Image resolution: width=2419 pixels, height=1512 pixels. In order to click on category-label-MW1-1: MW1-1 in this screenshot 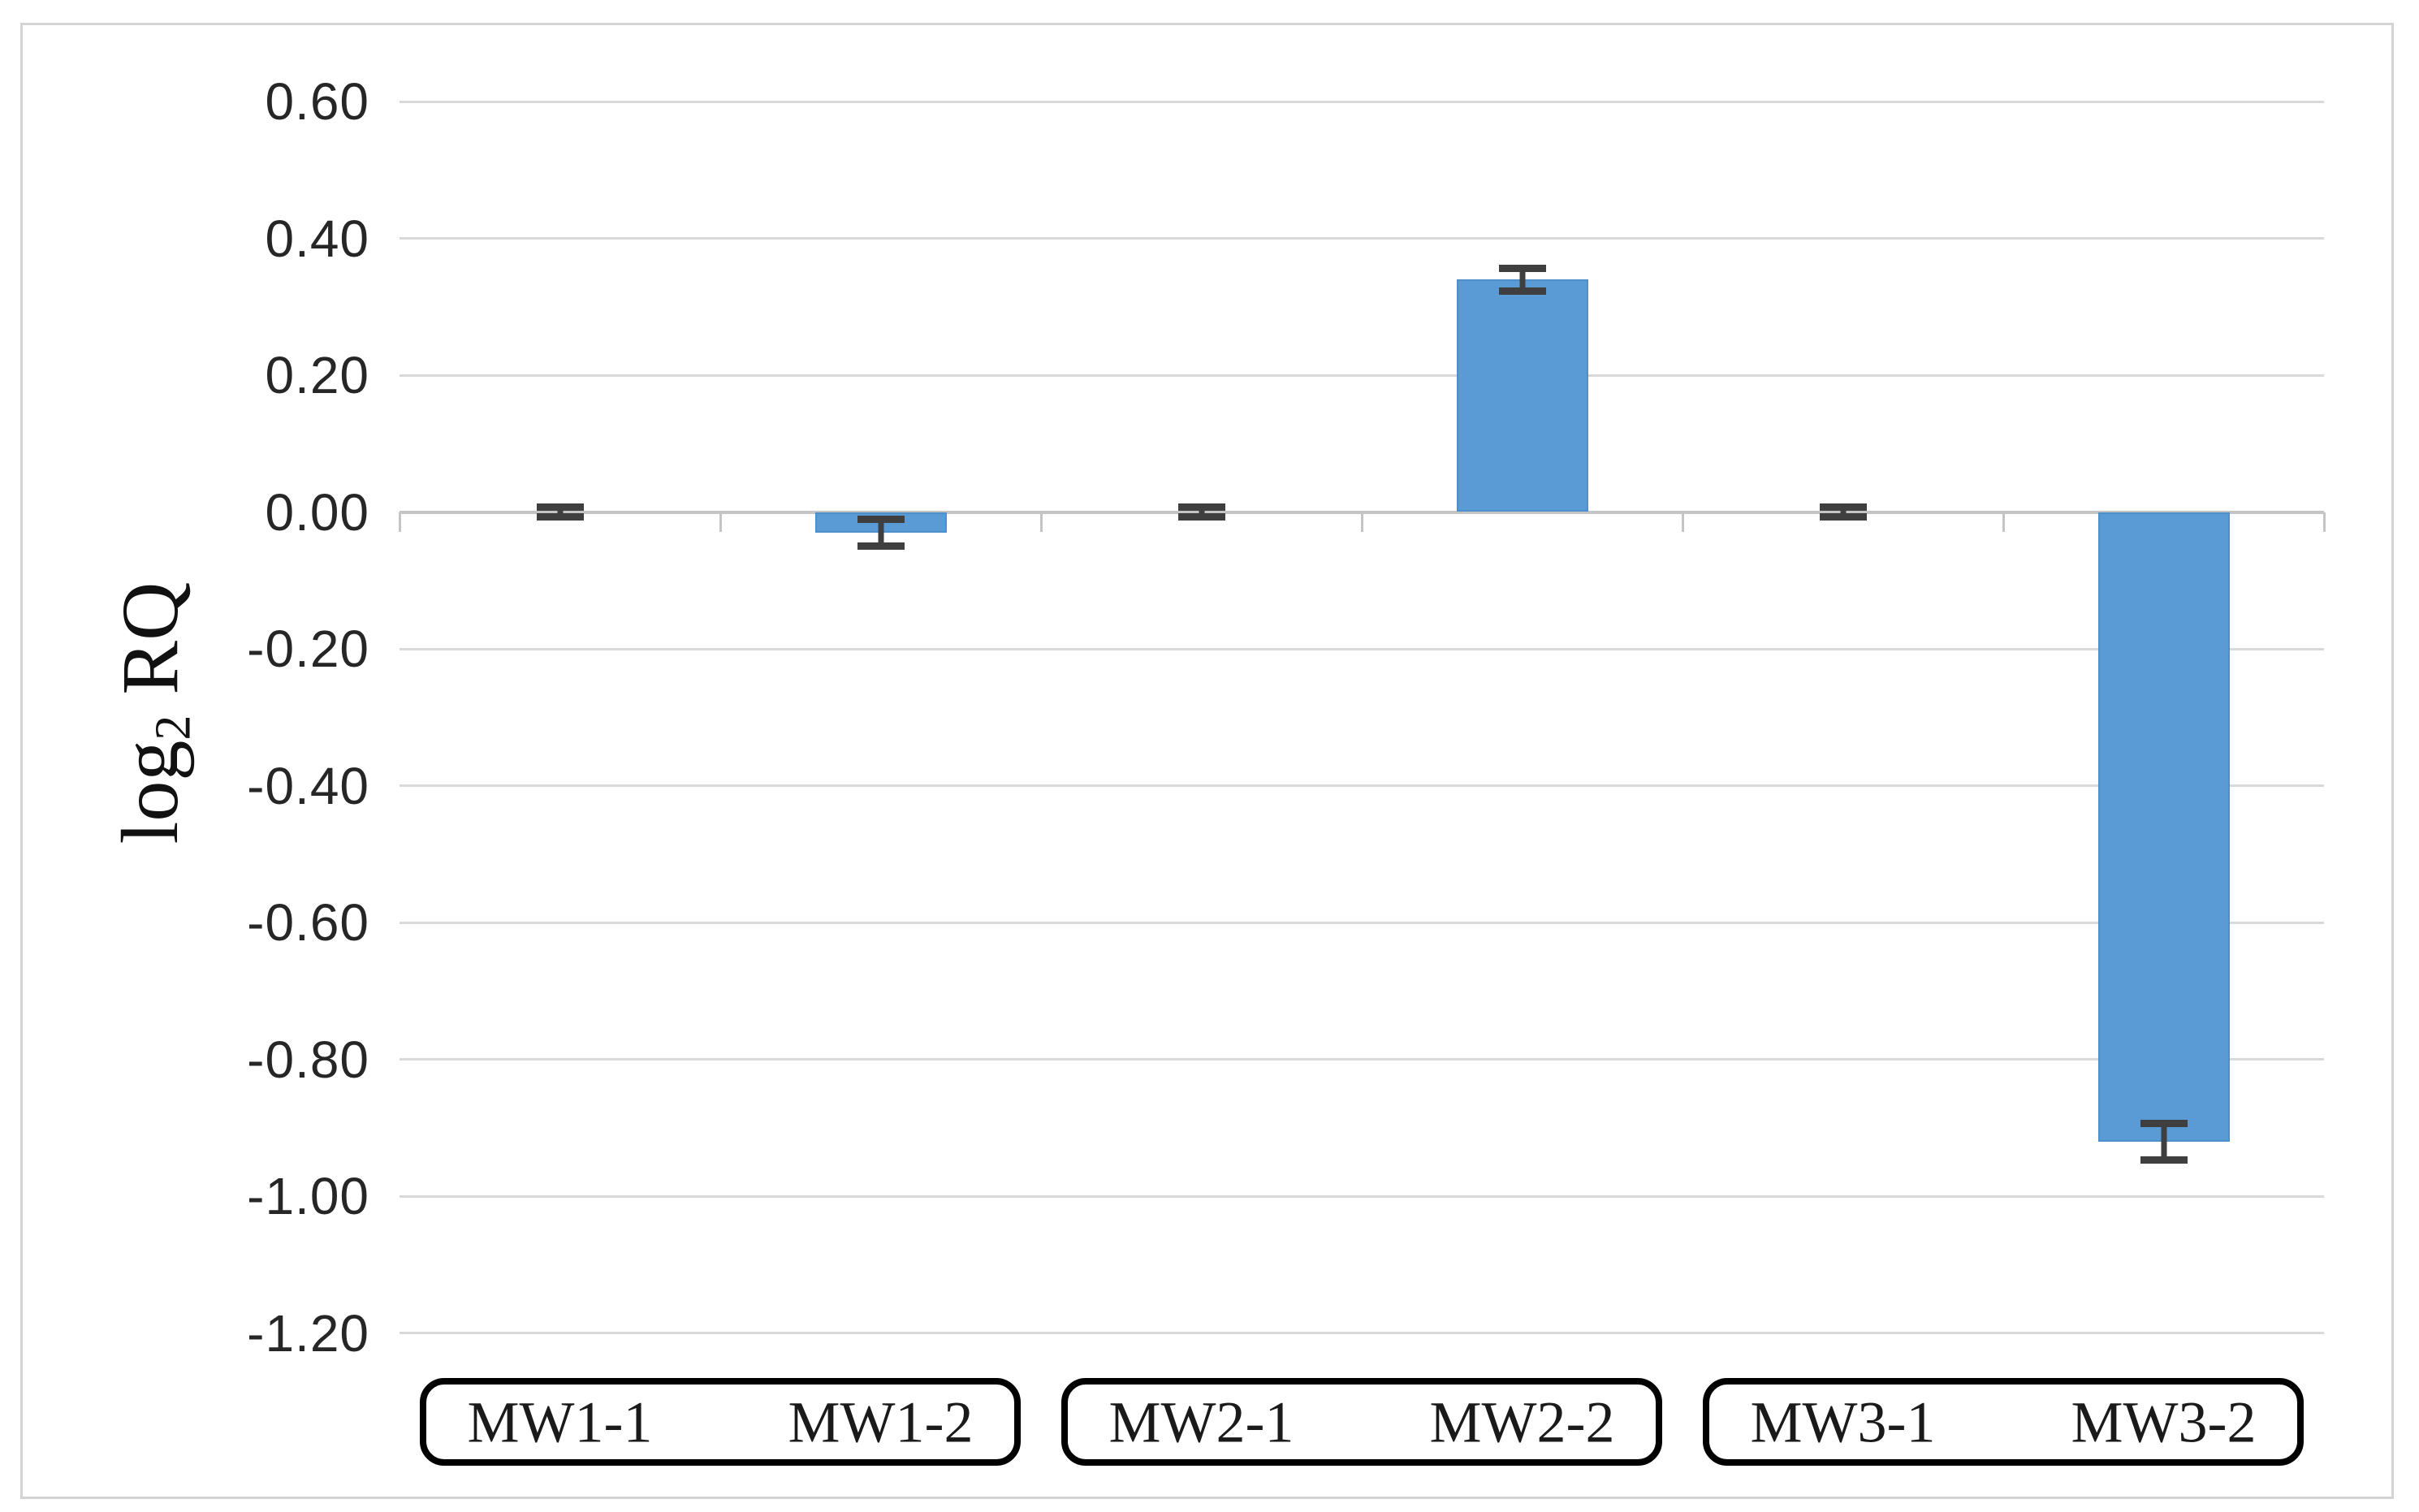, I will do `click(560, 1422)`.